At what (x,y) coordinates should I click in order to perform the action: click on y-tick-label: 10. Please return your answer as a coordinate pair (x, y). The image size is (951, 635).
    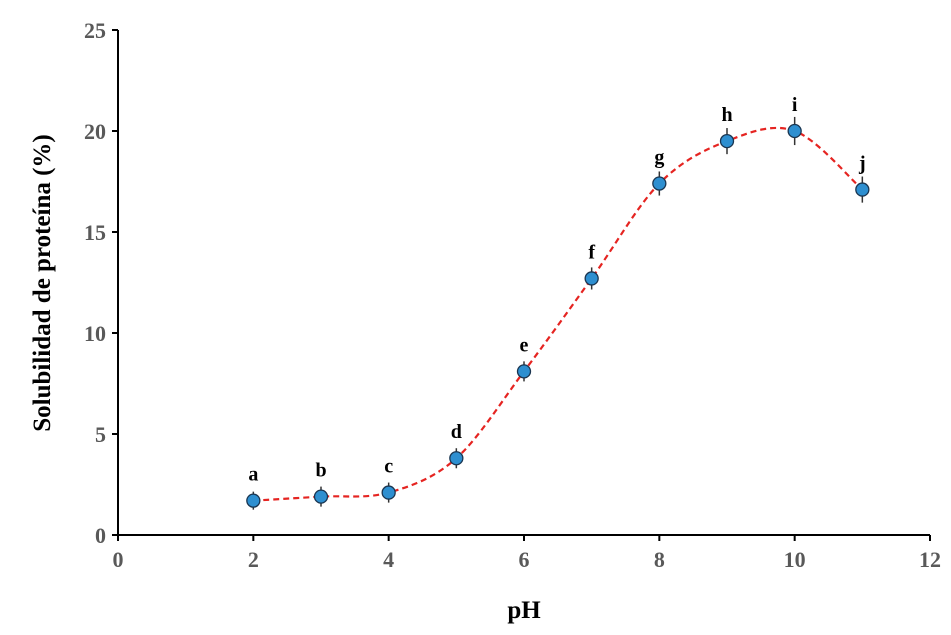
    Looking at the image, I should click on (95, 333).